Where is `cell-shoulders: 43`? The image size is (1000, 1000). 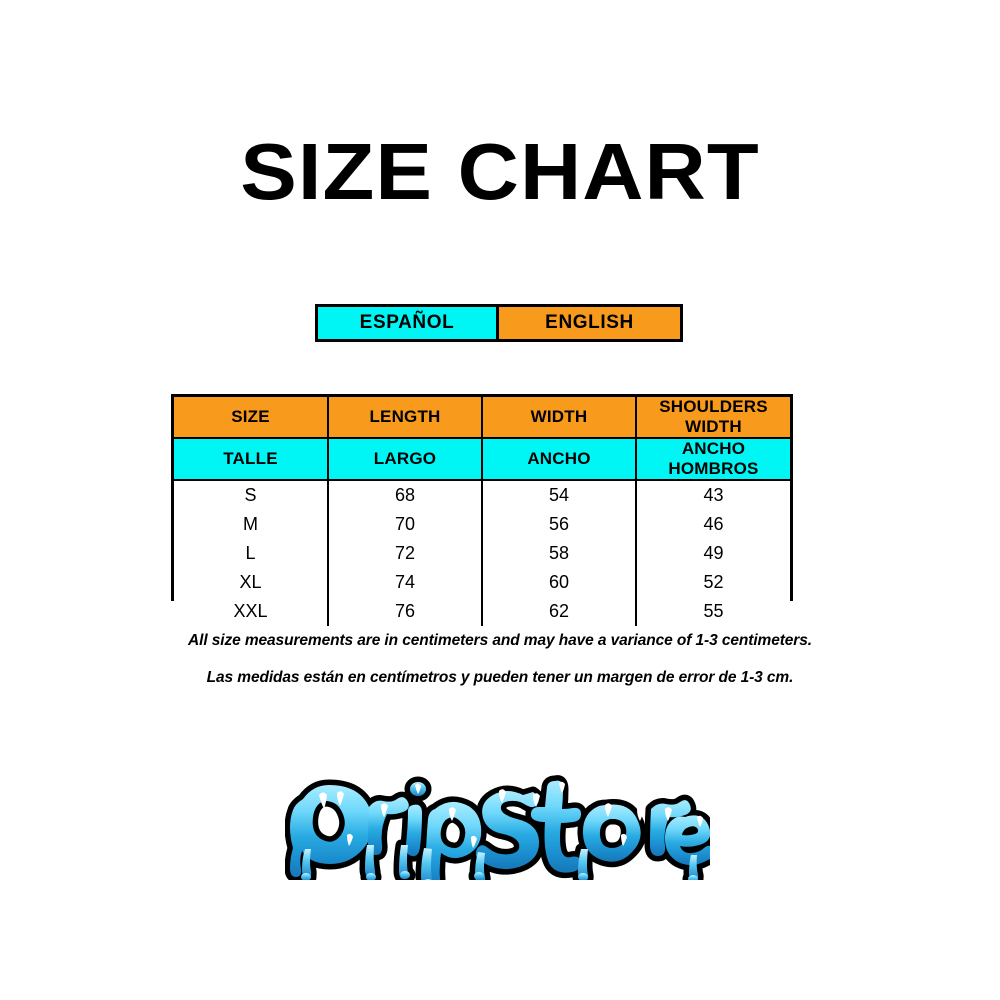 cell-shoulders: 43 is located at coordinates (713, 495).